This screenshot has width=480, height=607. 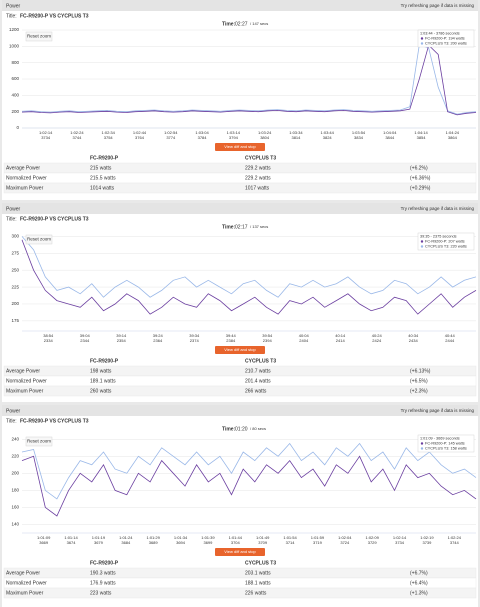 What do you see at coordinates (413, 335) in the screenshot?
I see `x-tick-time: 40:34` at bounding box center [413, 335].